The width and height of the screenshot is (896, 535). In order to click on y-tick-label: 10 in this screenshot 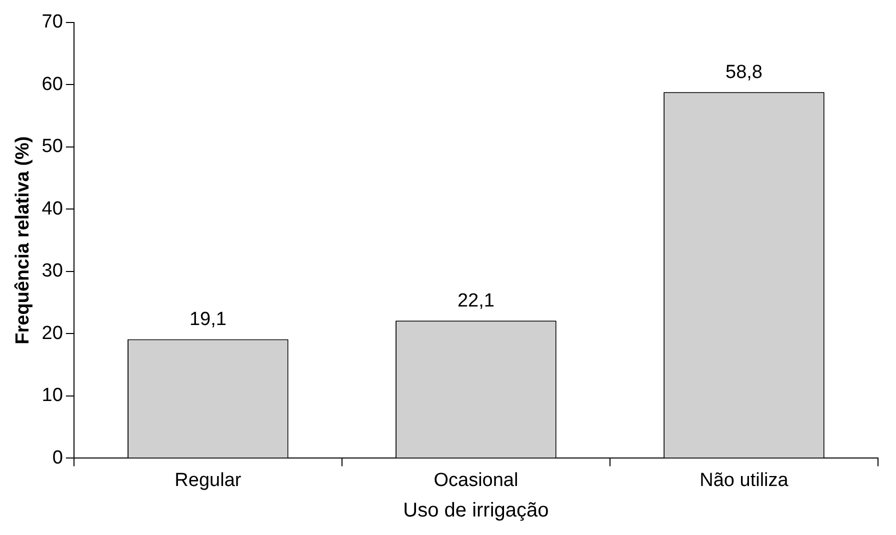, I will do `click(52, 395)`.